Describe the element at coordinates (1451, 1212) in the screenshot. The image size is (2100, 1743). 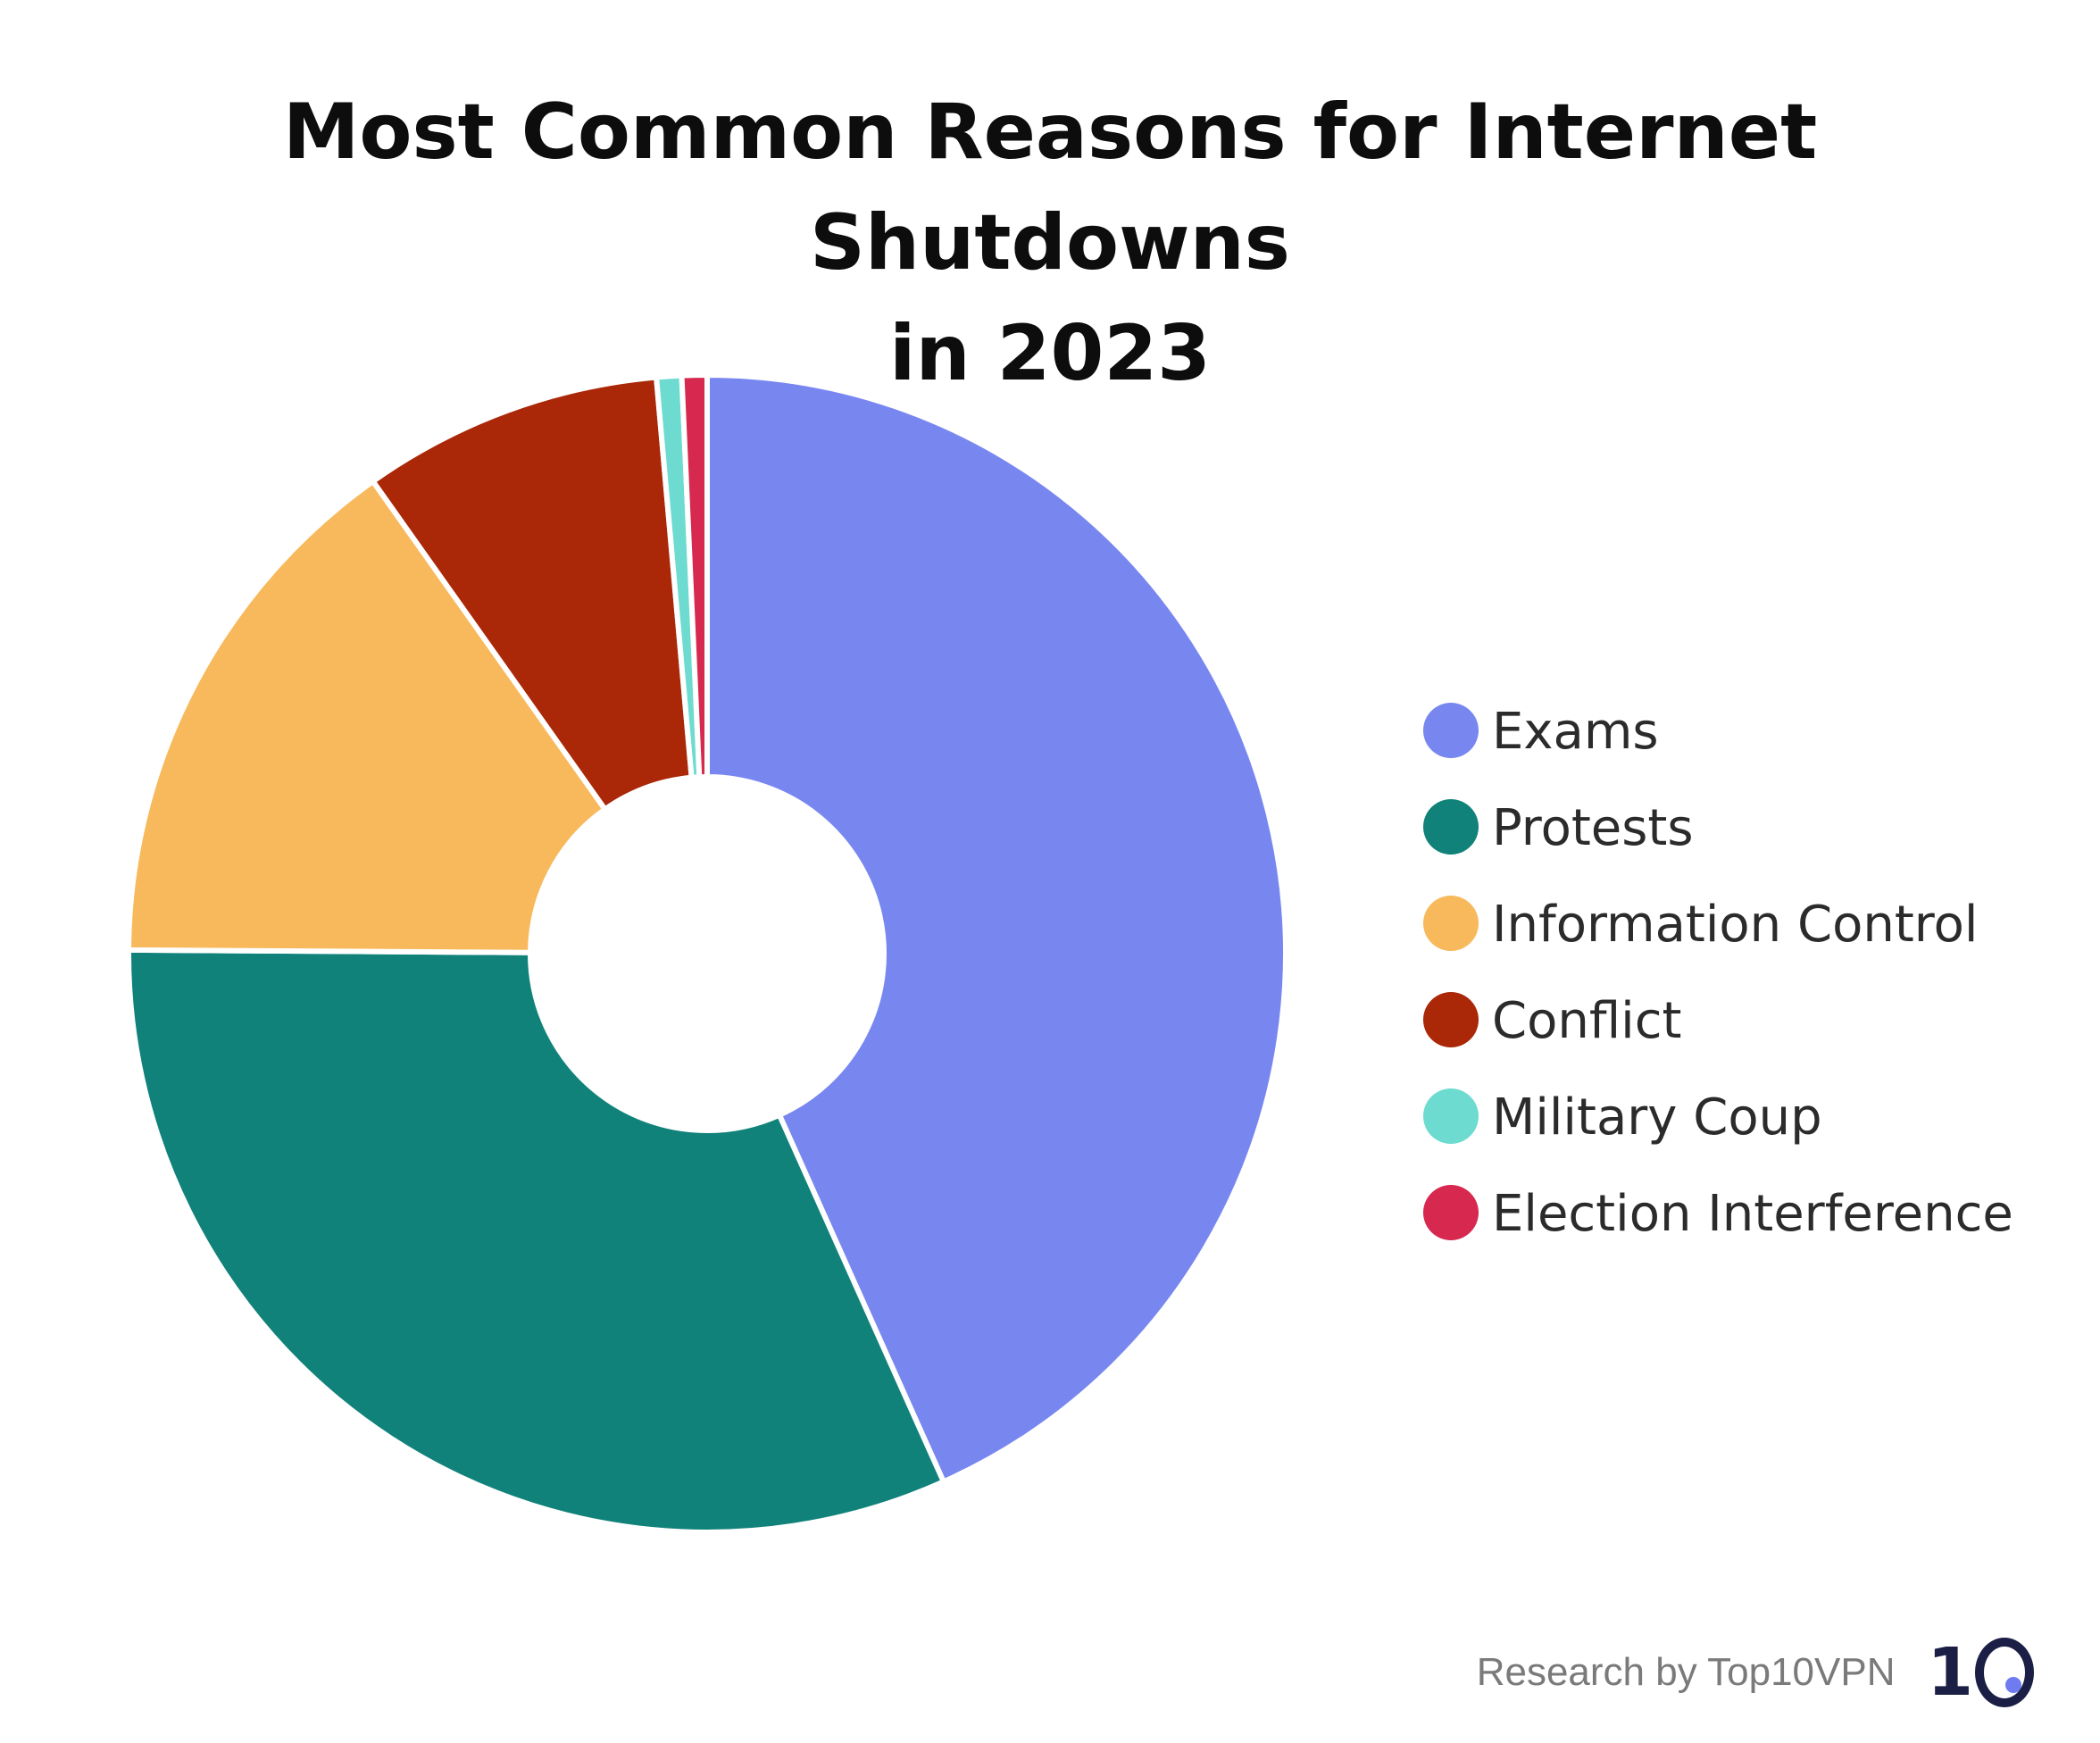
I see `legend-marker-election-interference` at that location.